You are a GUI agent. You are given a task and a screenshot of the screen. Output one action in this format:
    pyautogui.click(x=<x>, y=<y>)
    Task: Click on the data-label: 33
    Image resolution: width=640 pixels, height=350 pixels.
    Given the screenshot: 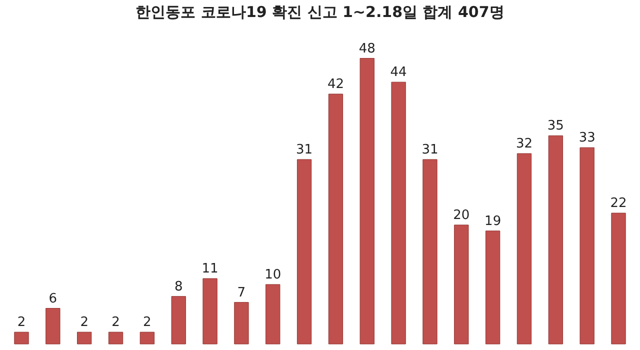 What is the action you would take?
    pyautogui.click(x=587, y=138)
    